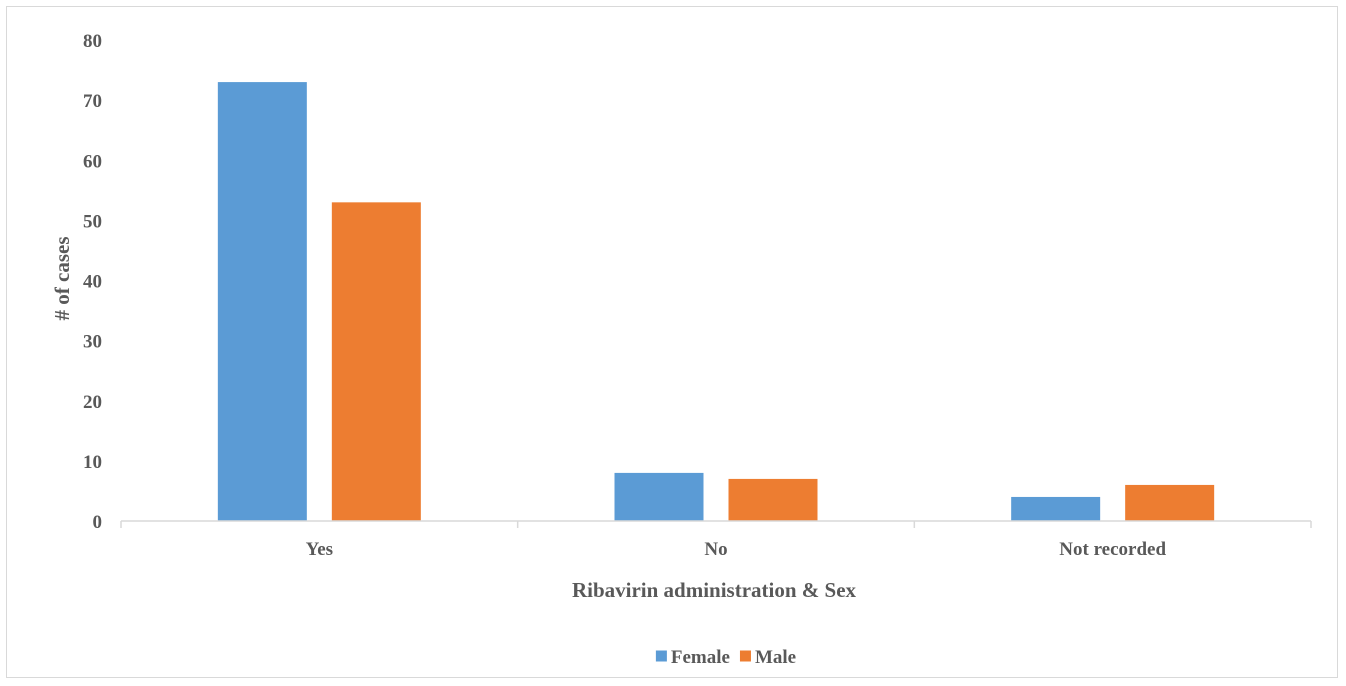  I want to click on y-axis-ticks: 0 10 20 30 40 50 60 70 80, so click(92, 282).